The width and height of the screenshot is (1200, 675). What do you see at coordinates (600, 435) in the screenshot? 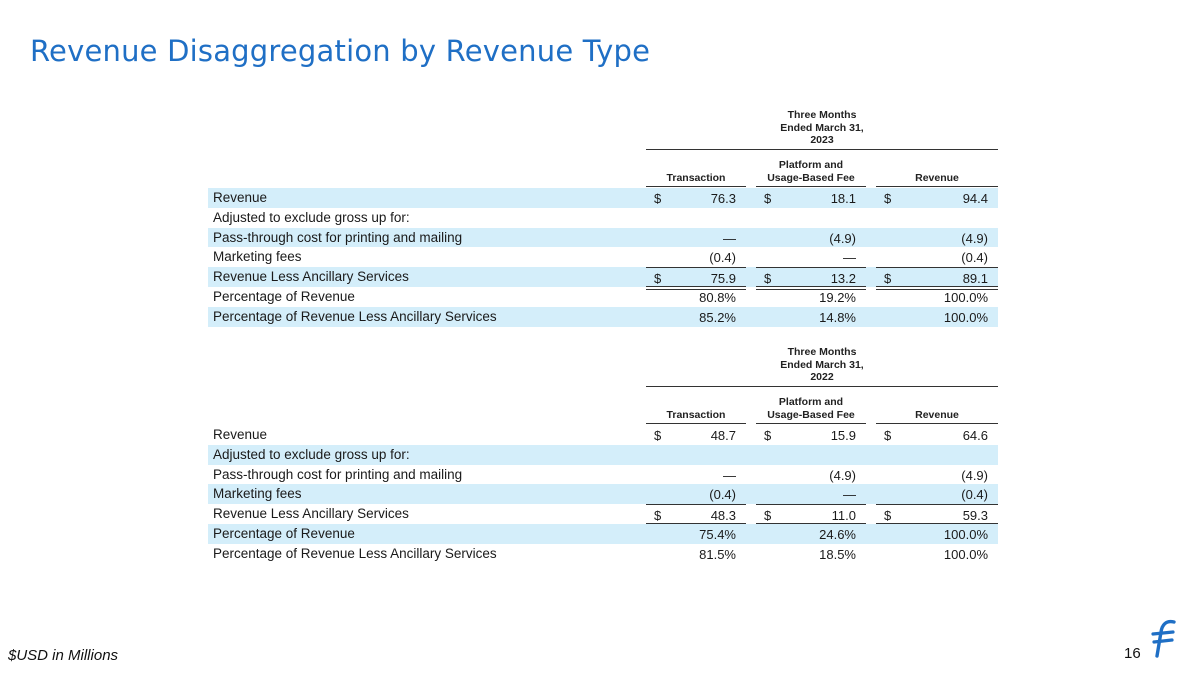
I see `table-row: Revenue $48.7 $15.9 $64.6` at bounding box center [600, 435].